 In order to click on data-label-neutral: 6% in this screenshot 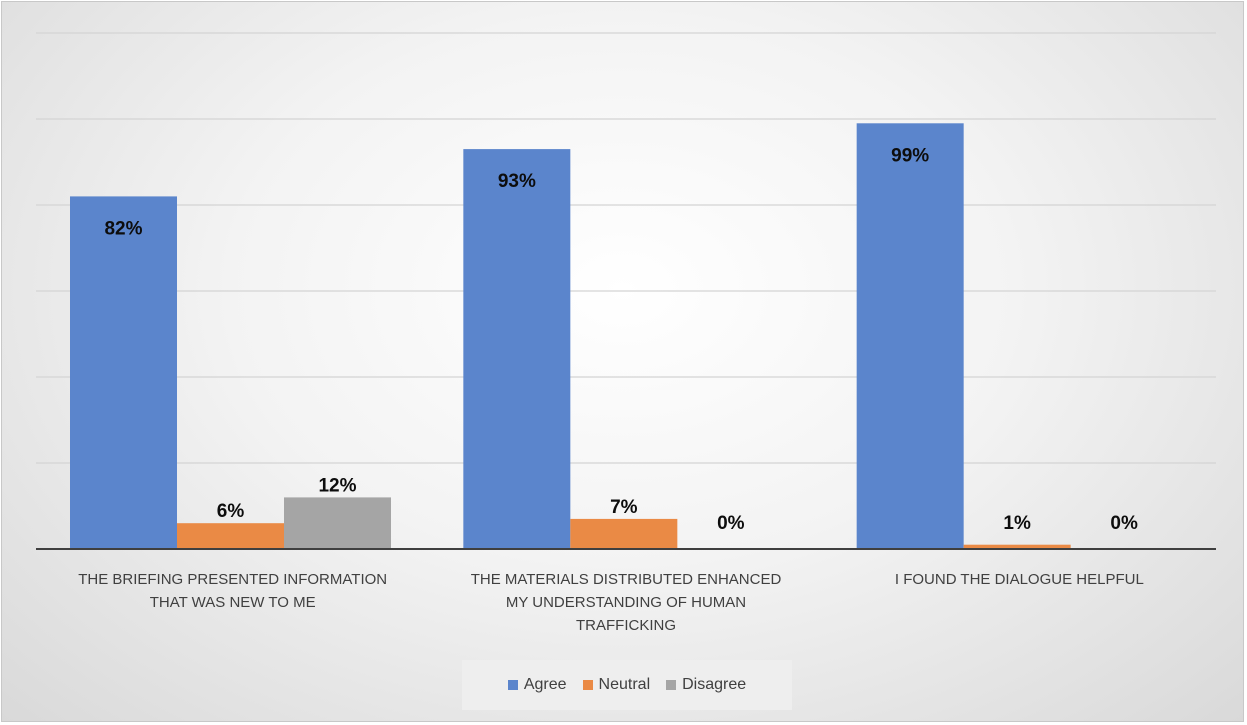, I will do `click(231, 511)`.